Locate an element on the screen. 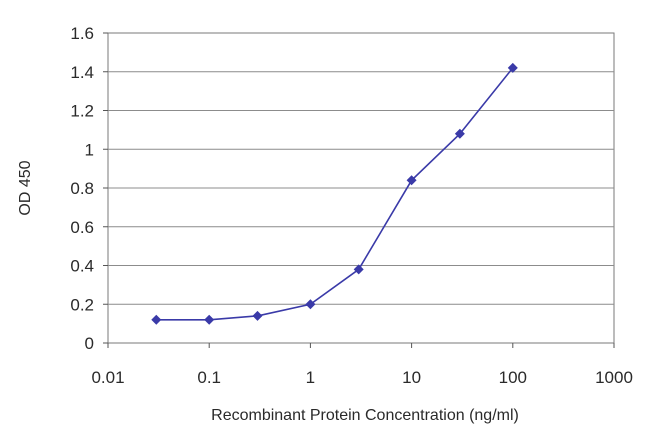  y-tick-label: 0 is located at coordinates (89, 343).